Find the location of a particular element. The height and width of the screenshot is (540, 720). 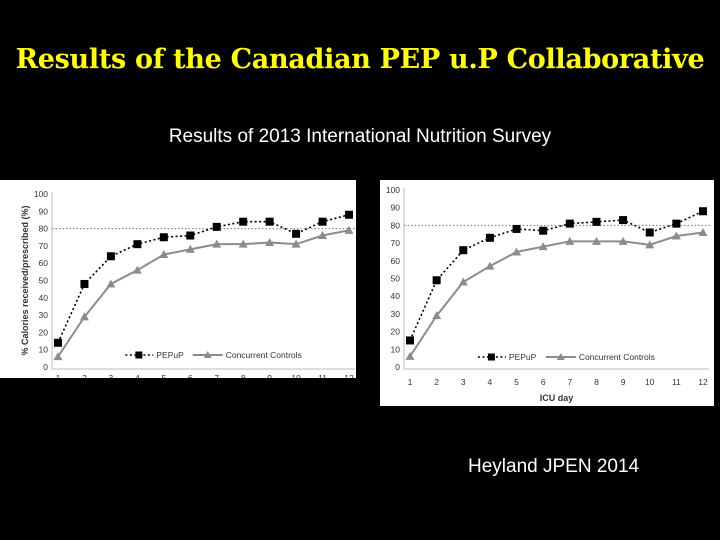

x-tick-label: 5 is located at coordinates (163, 375).